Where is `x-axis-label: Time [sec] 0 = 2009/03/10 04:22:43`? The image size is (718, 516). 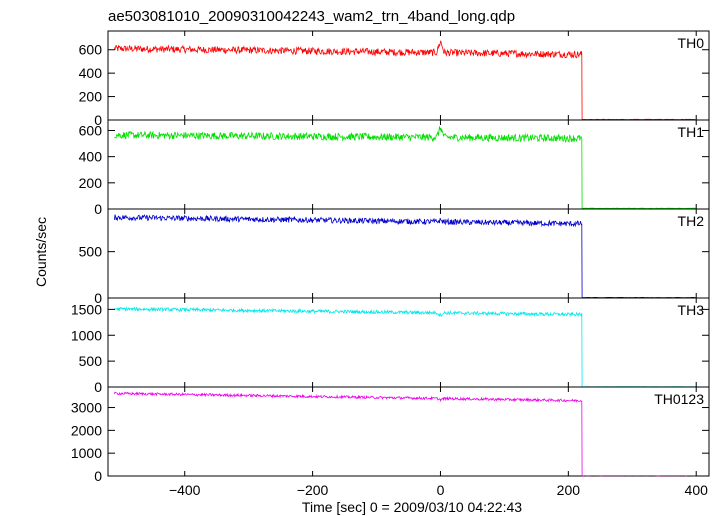
x-axis-label: Time [sec] 0 = 2009/03/10 04:22:43 is located at coordinates (412, 507).